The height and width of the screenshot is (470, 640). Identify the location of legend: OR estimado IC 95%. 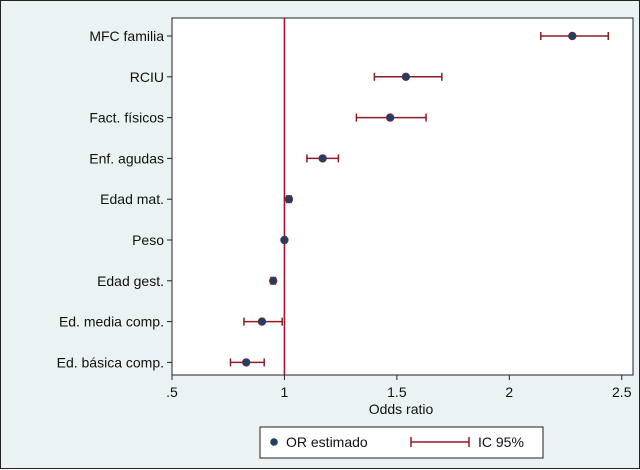
(401, 442).